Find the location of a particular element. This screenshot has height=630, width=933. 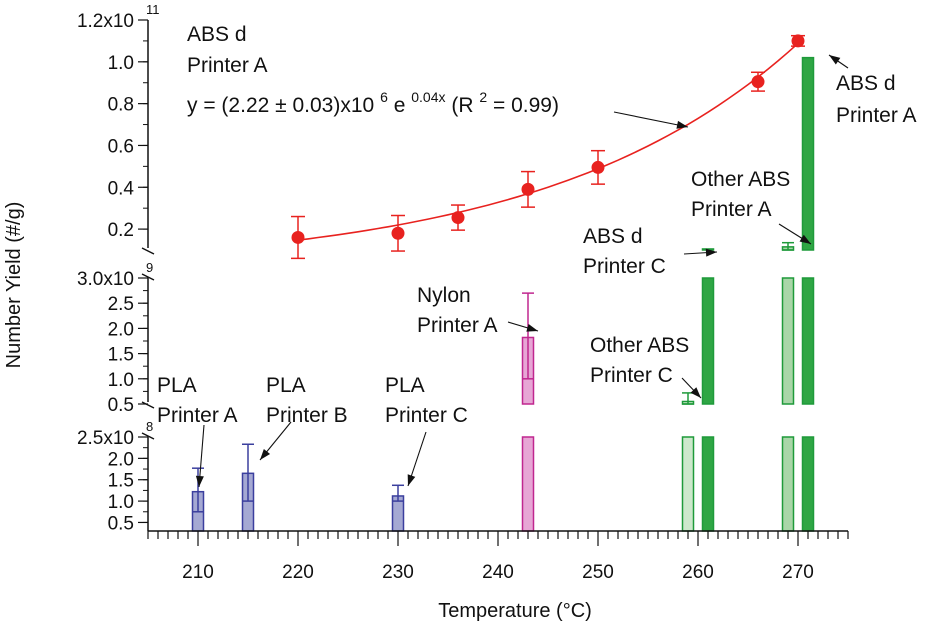

y-tick-label-middle-4: 2.5 is located at coordinates (121, 304).